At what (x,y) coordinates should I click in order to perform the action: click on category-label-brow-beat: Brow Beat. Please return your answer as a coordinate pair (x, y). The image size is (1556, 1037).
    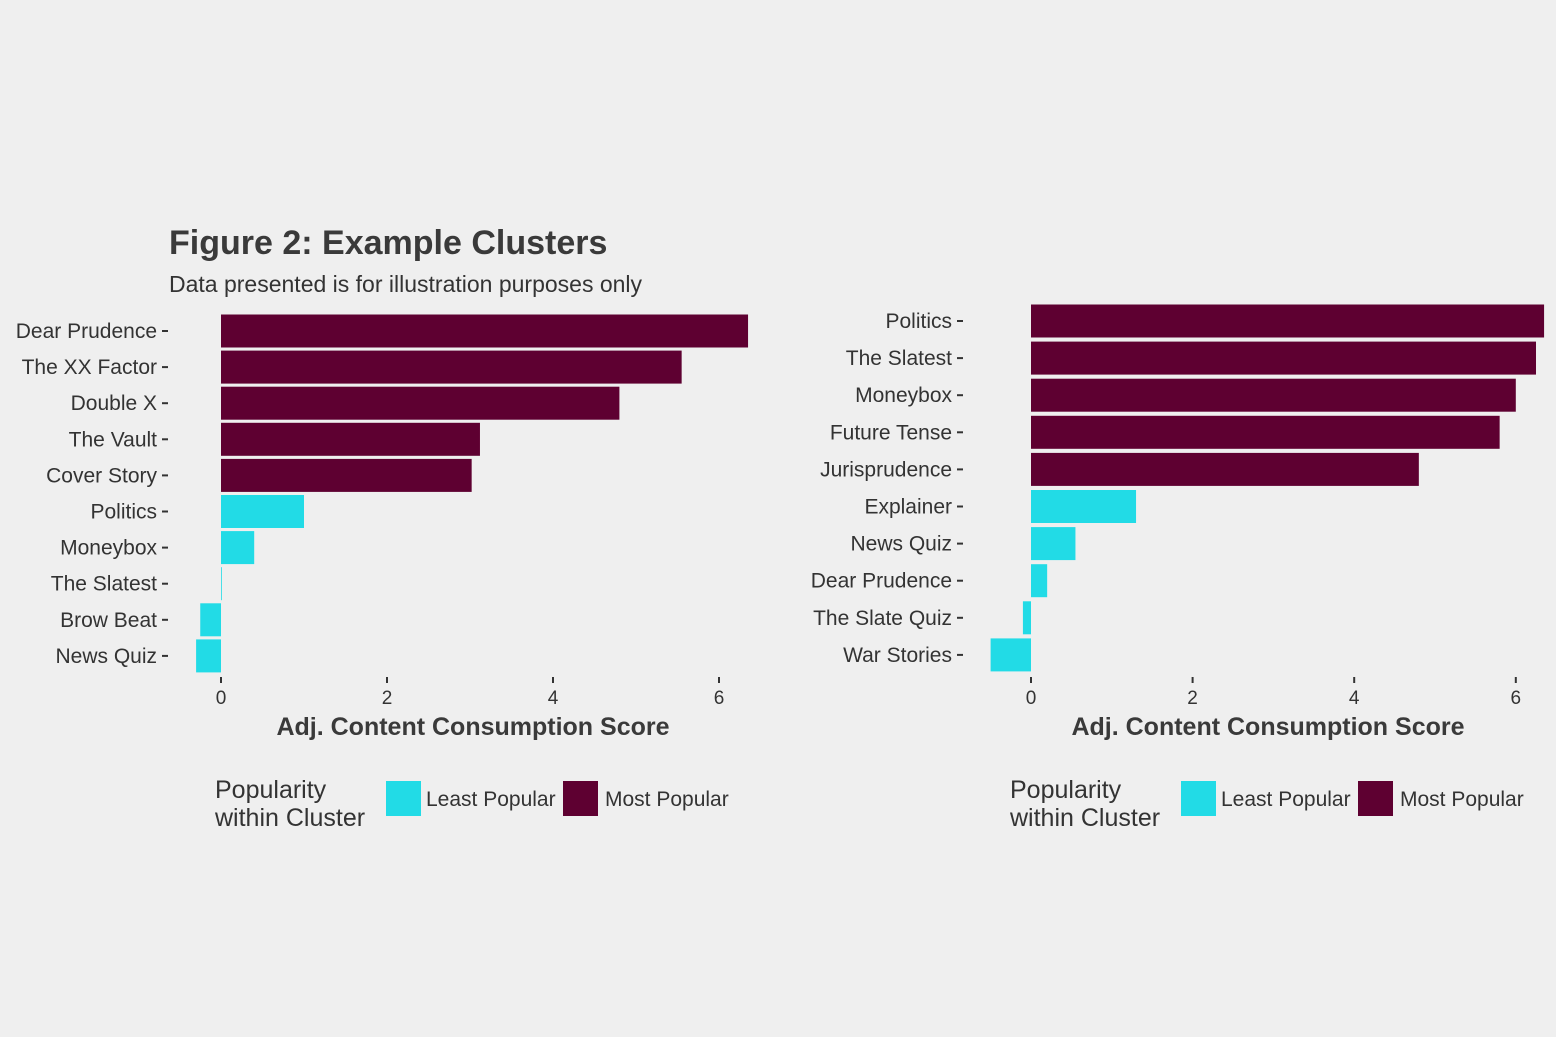
    Looking at the image, I should click on (108, 620).